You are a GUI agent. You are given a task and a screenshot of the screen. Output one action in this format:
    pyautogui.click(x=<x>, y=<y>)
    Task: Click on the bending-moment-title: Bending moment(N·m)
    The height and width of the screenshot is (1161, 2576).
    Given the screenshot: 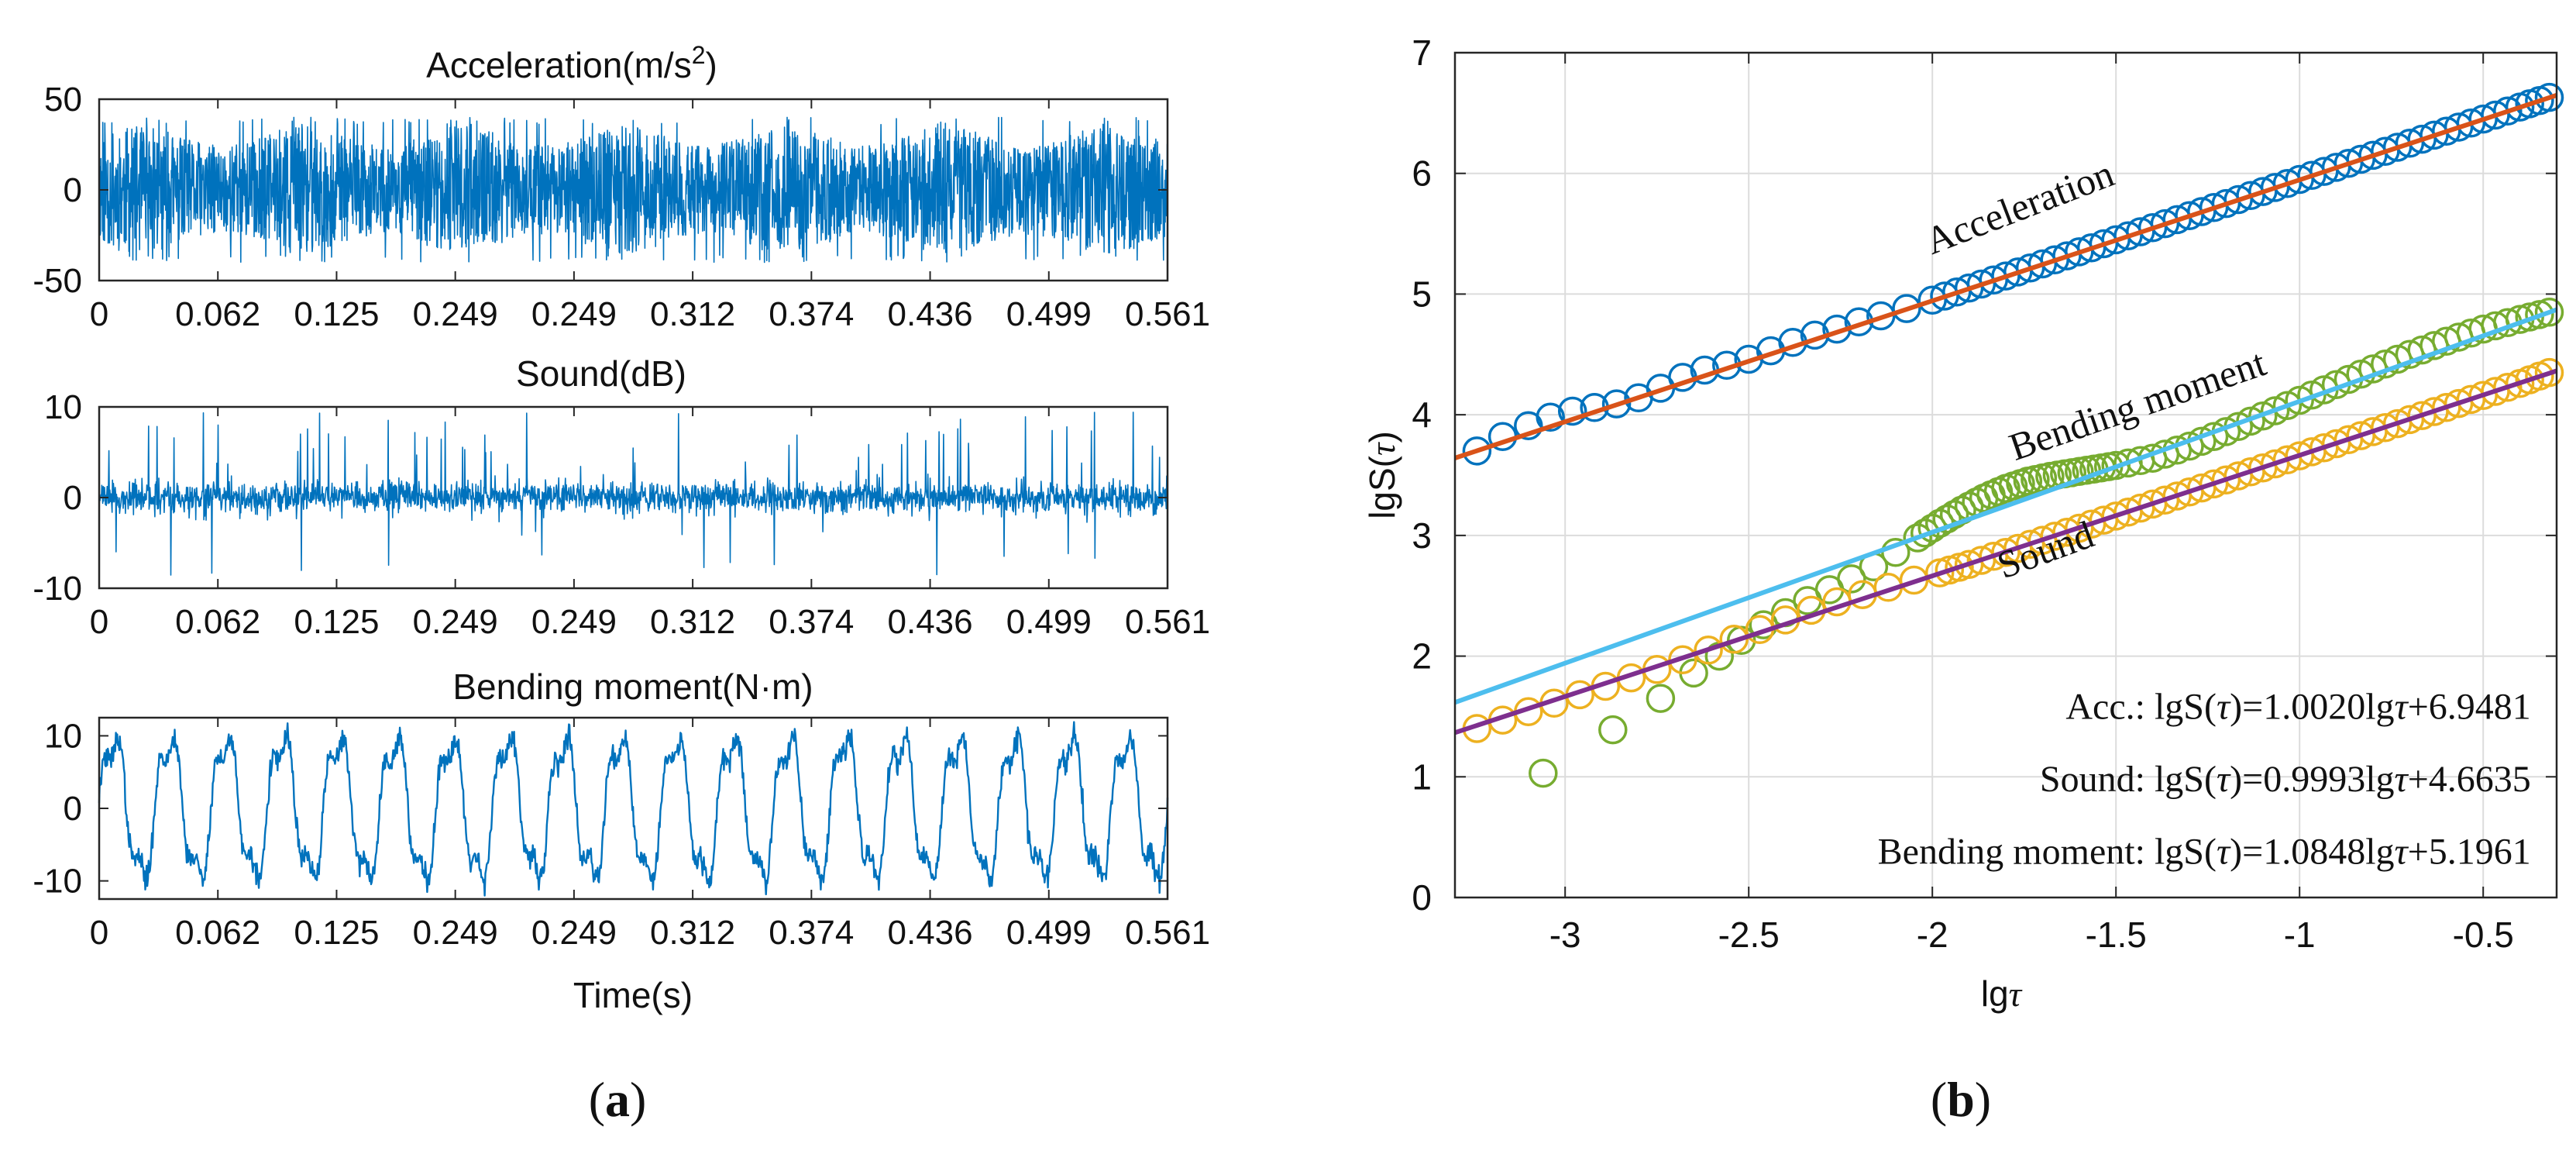 What is the action you would take?
    pyautogui.click(x=632, y=687)
    